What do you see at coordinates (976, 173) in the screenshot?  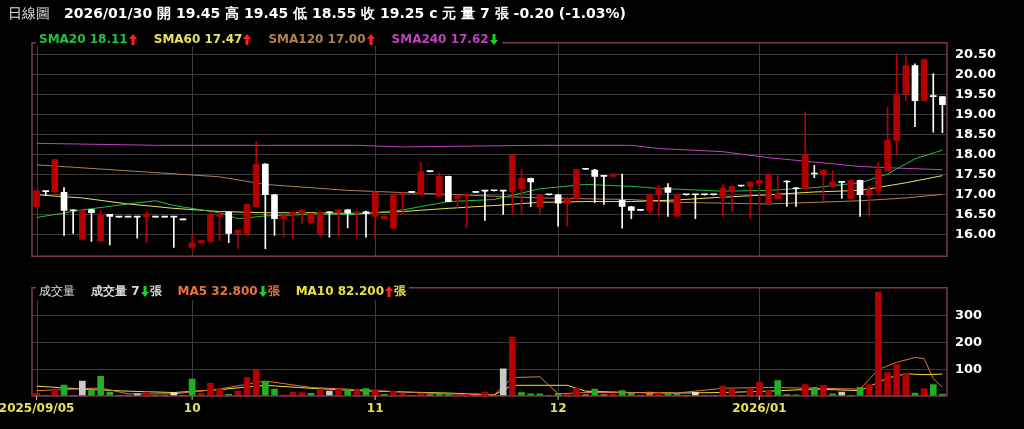 I see `y-tick-label: 17.50` at bounding box center [976, 173].